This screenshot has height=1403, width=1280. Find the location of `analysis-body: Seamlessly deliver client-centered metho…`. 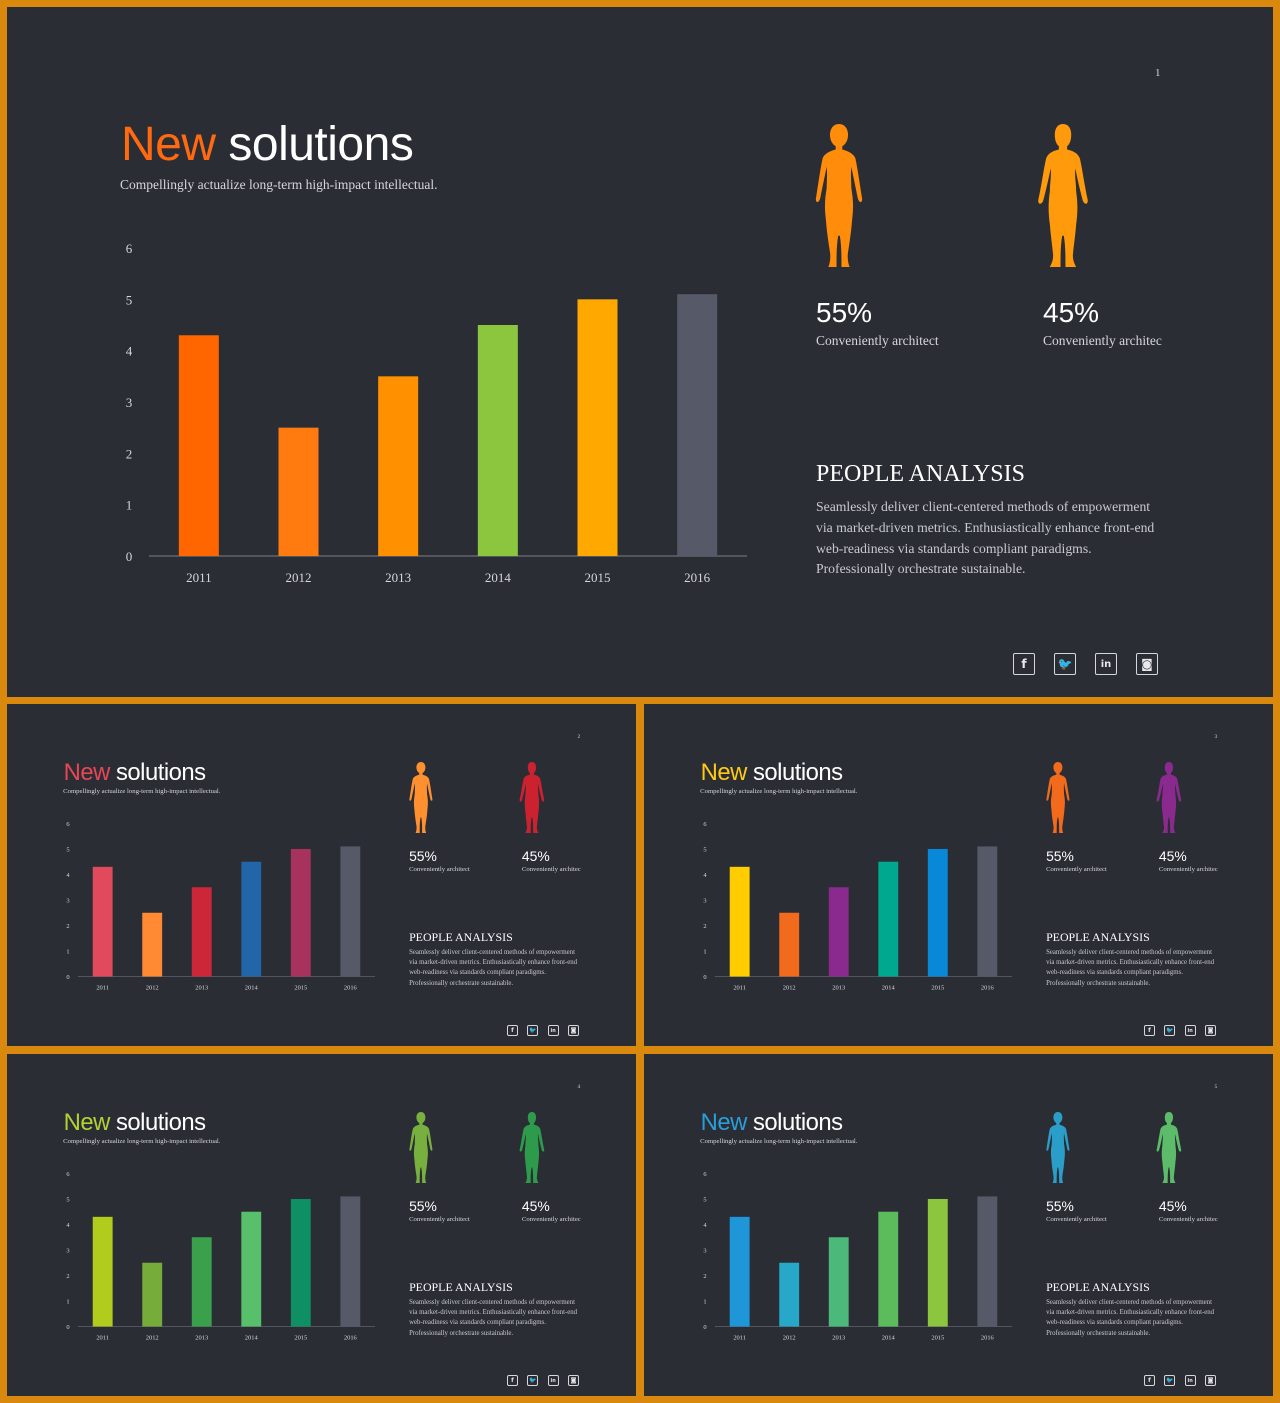

analysis-body: Seamlessly deliver client-centered metho… is located at coordinates (1130, 967).